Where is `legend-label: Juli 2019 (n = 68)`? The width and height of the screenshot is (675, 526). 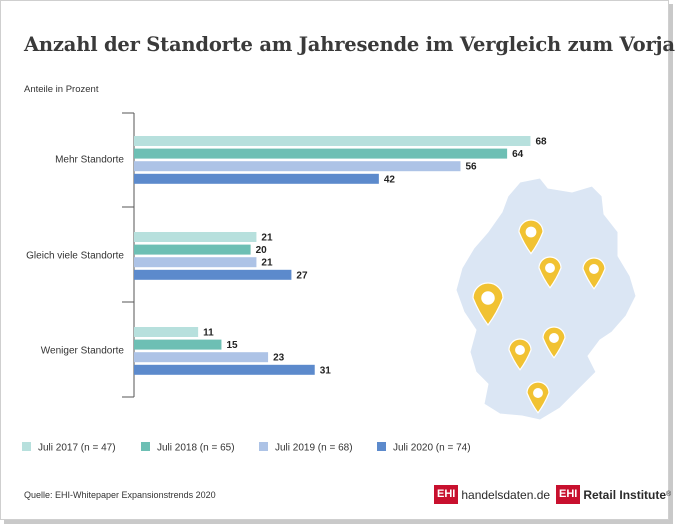
legend-label: Juli 2019 (n = 68) is located at coordinates (314, 448).